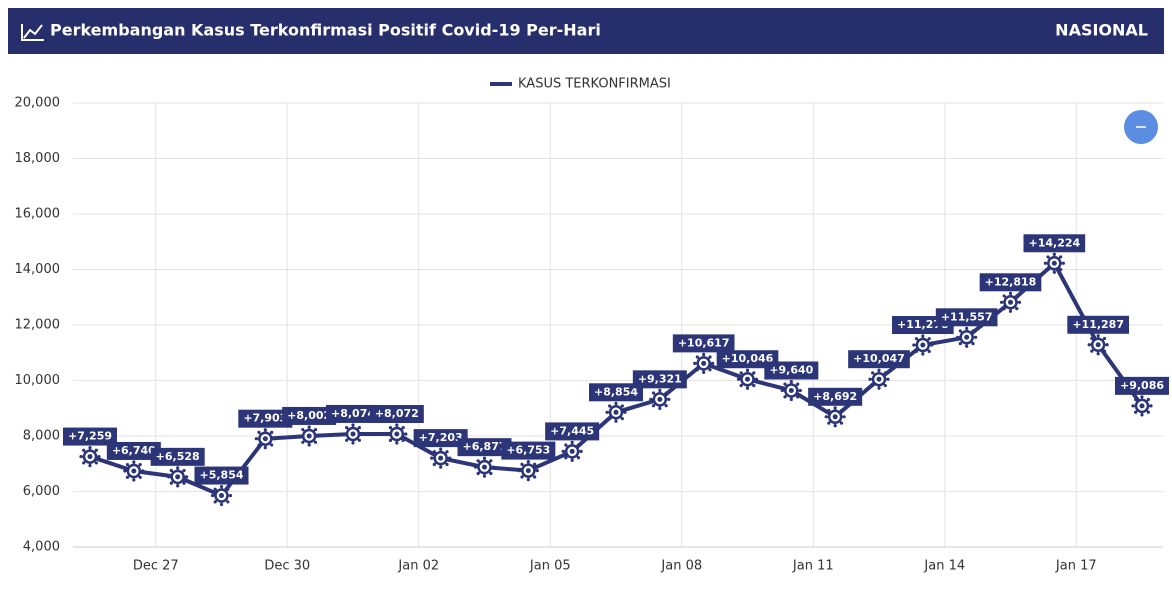  I want to click on value-label: +11,557, so click(966, 317).